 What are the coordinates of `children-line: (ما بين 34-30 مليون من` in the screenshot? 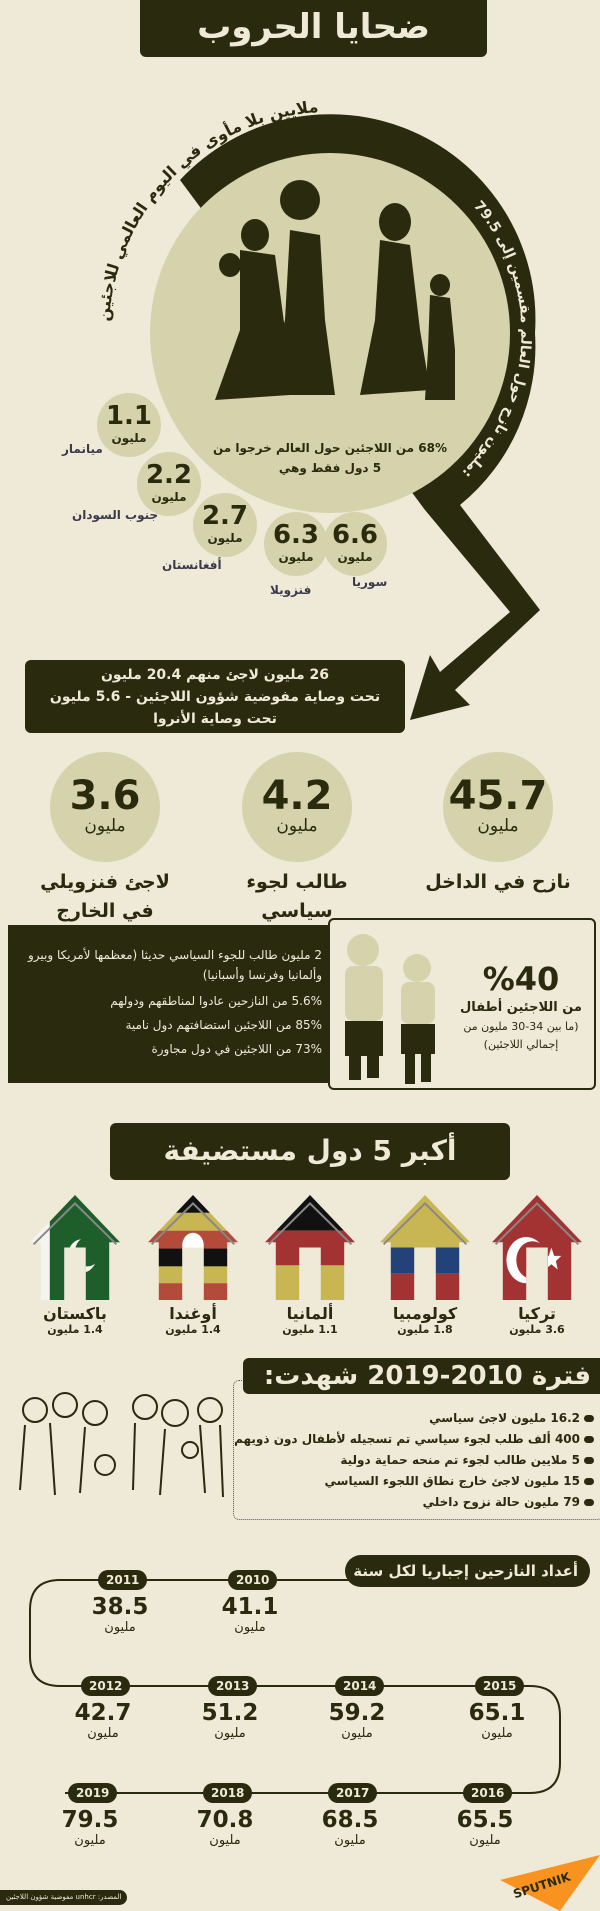 It's located at (521, 1026).